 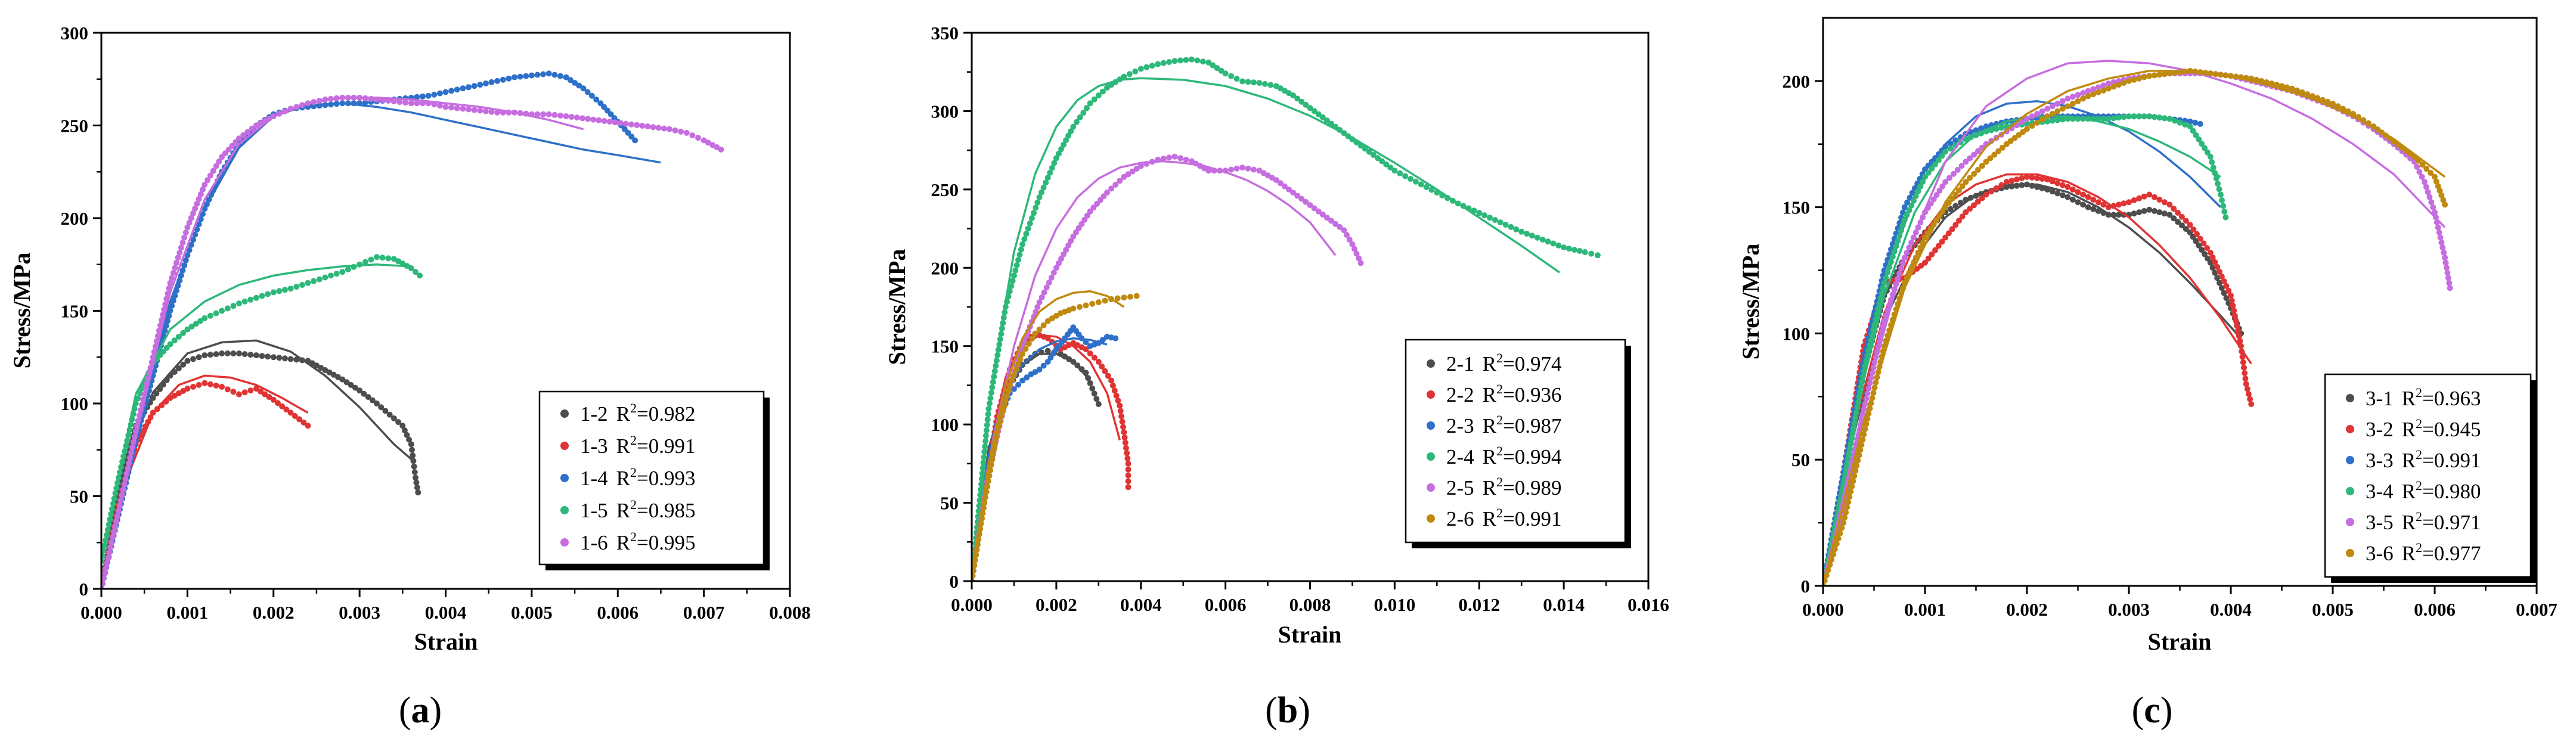 What do you see at coordinates (594, 446) in the screenshot?
I see `legend-series-name: 1-3` at bounding box center [594, 446].